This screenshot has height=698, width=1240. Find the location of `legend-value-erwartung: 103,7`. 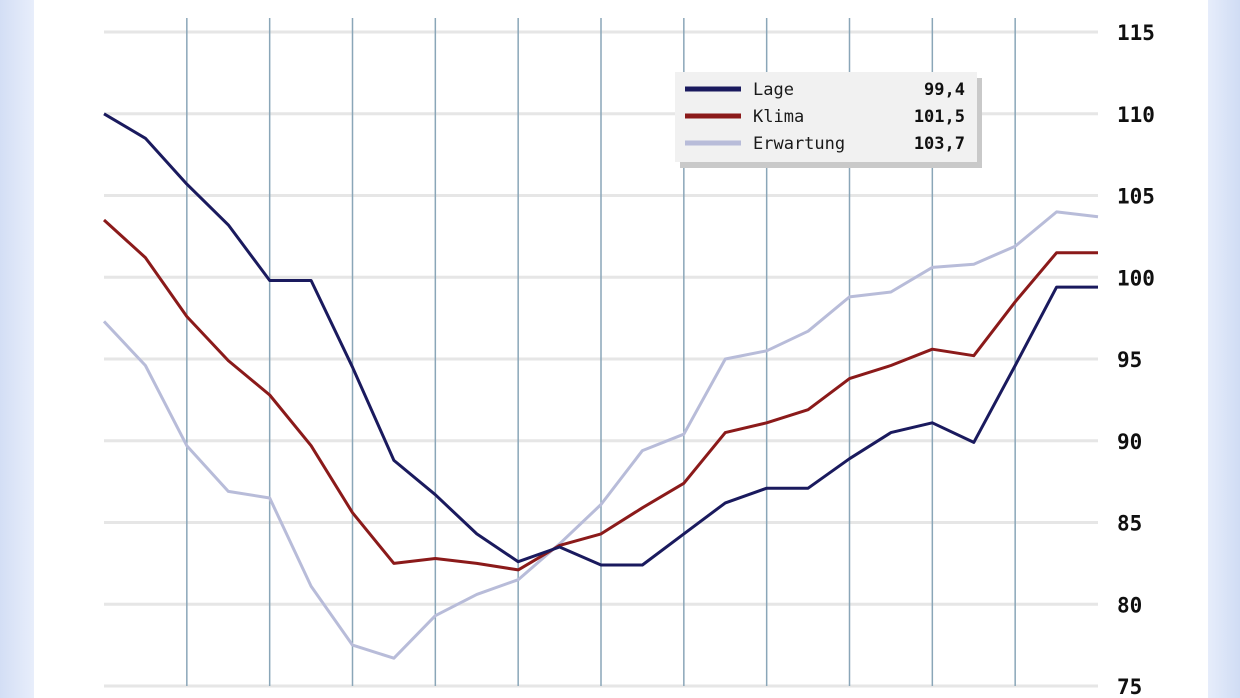

legend-value-erwartung: 103,7 is located at coordinates (939, 144).